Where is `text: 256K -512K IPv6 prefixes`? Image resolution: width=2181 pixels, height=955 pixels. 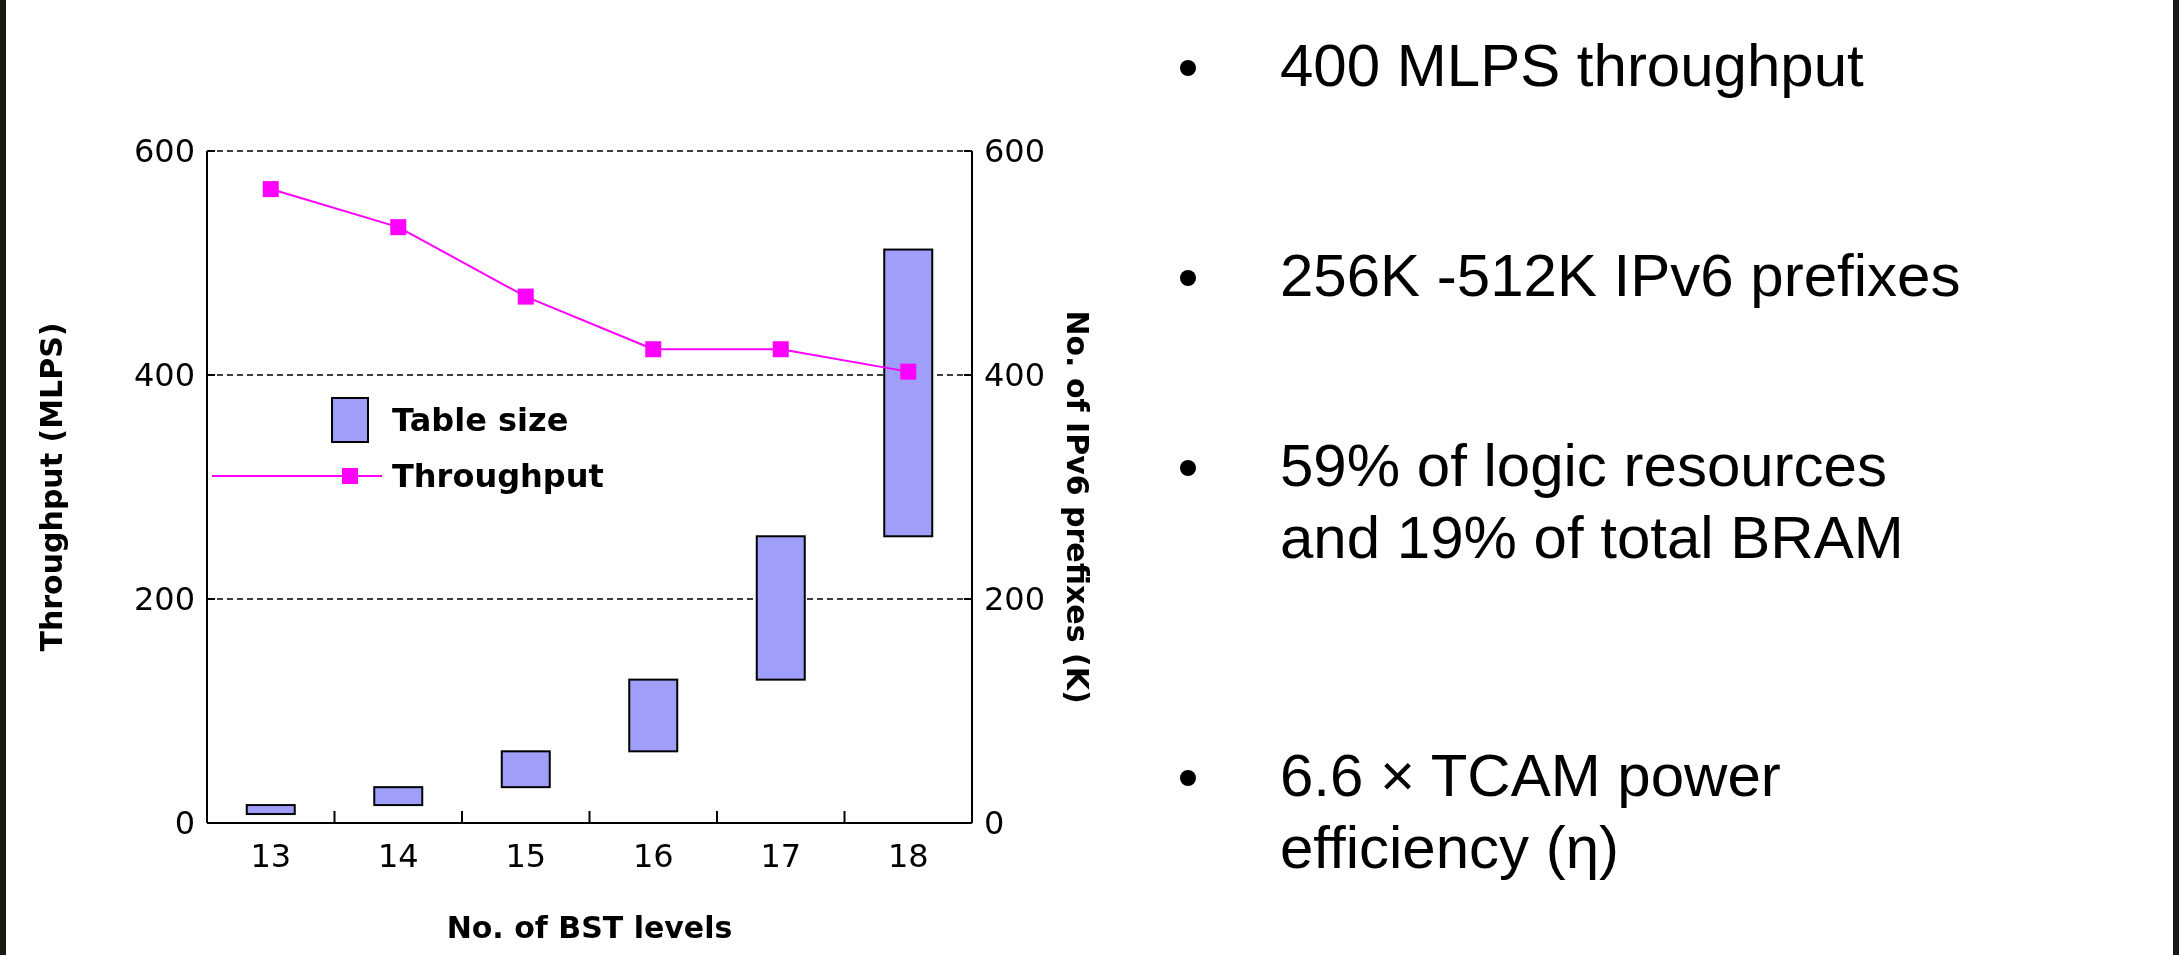
text: 256K -512K IPv6 prefixes is located at coordinates (1621, 276).